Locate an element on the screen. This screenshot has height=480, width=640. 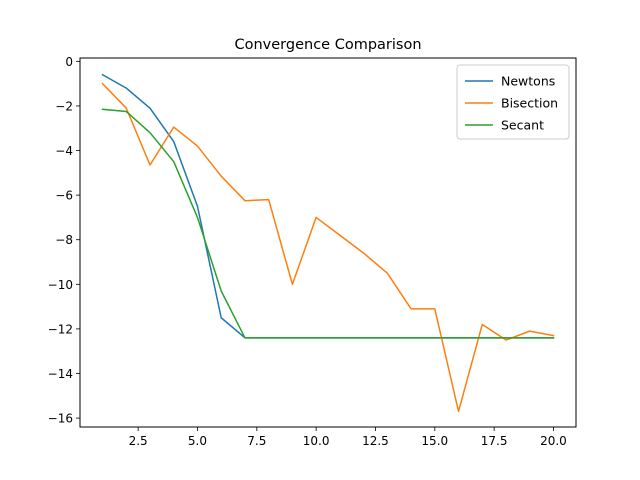
y-tick-label: −2 is located at coordinates (64, 106).